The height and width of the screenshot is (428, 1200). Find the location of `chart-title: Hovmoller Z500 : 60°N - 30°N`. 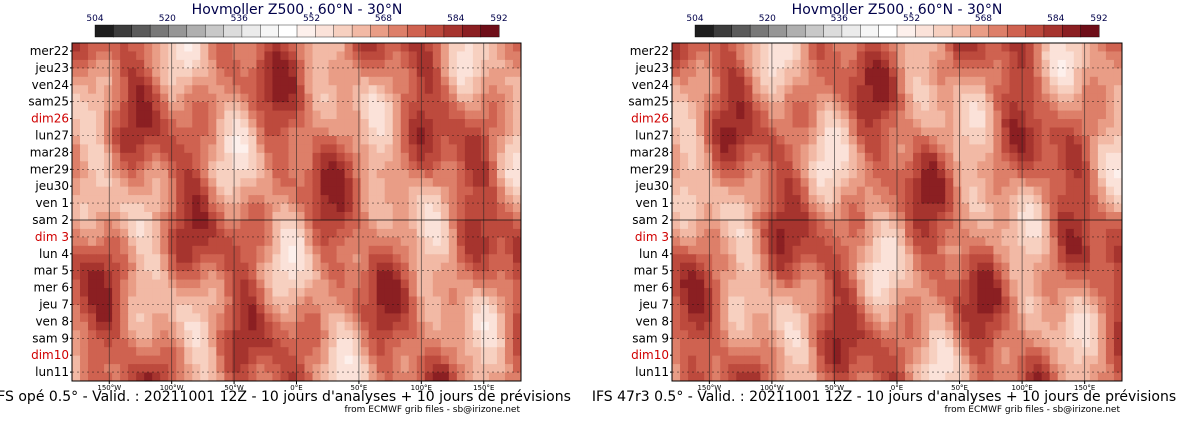

chart-title: Hovmoller Z500 : 60°N - 30°N is located at coordinates (897, 10).